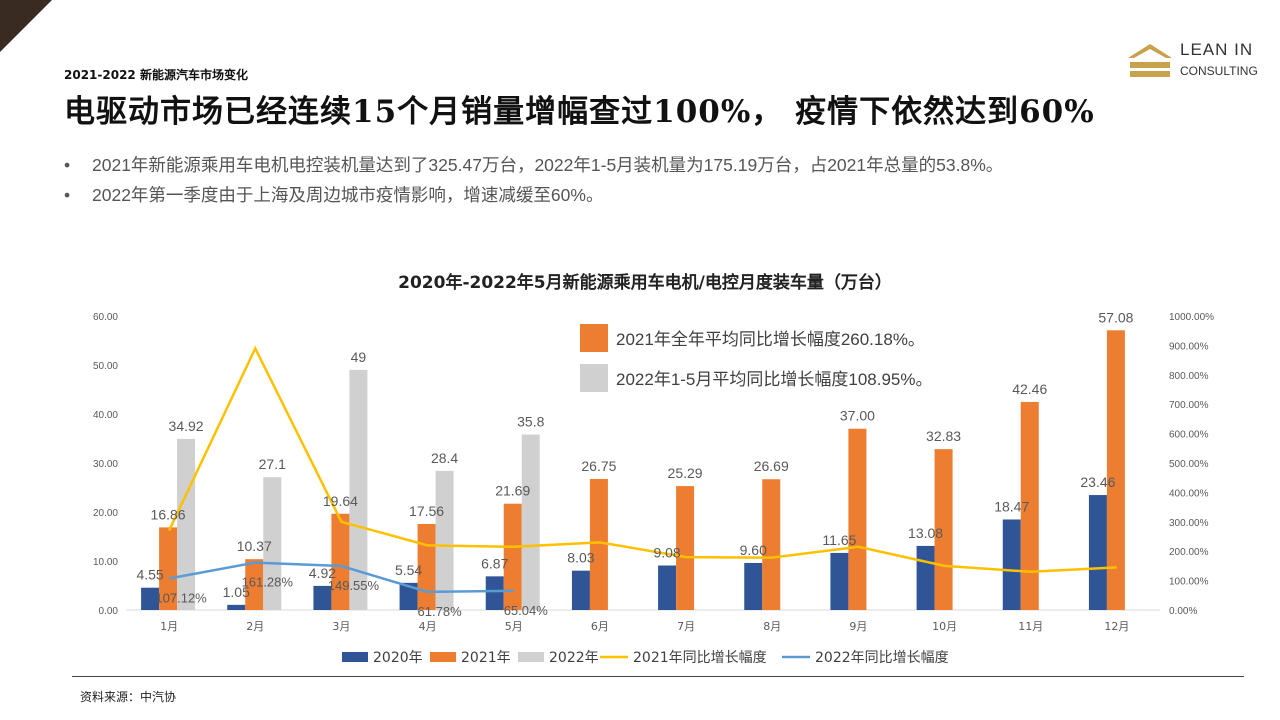 This screenshot has width=1280, height=720. I want to click on y2-tick-label: 800.00%, so click(1189, 376).